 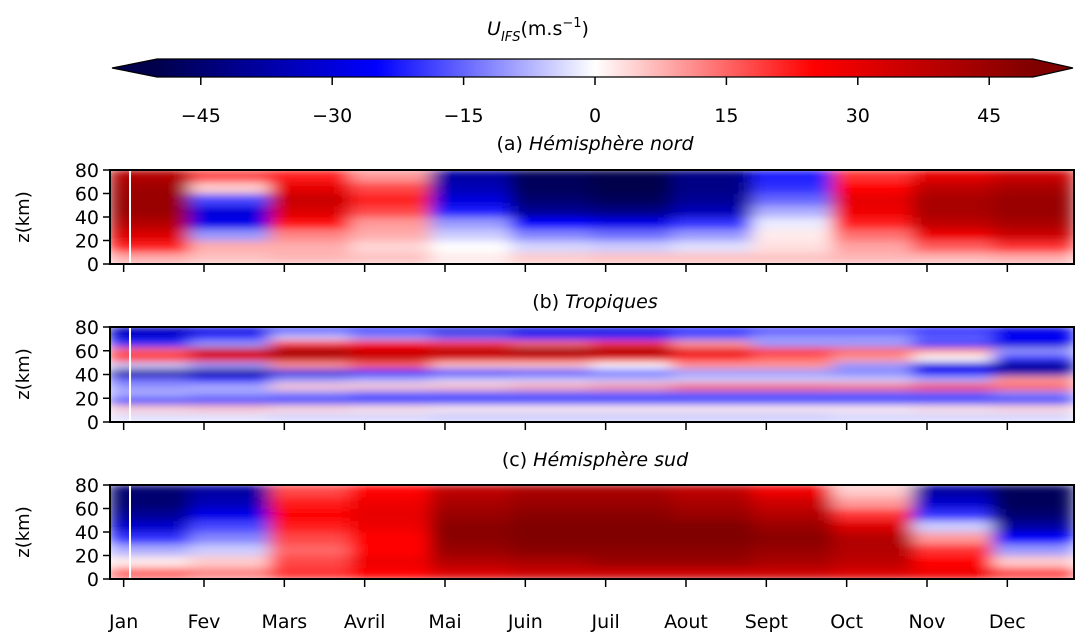 I want to click on colorbar-max-extend, so click(x=1053, y=68).